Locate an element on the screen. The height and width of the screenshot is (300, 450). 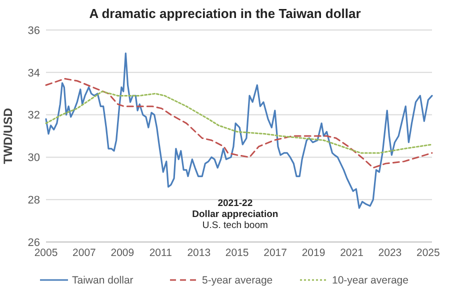
x-tick-label: 2013 is located at coordinates (199, 253).